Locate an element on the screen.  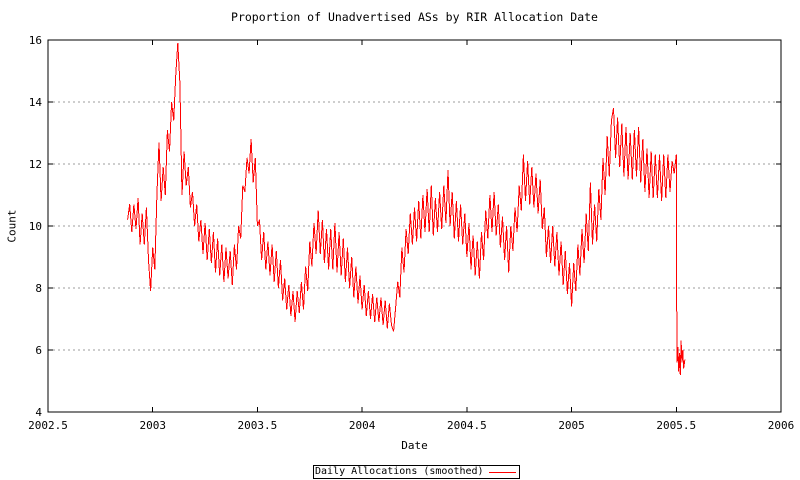
x-tick-label: 2004 is located at coordinates (362, 425).